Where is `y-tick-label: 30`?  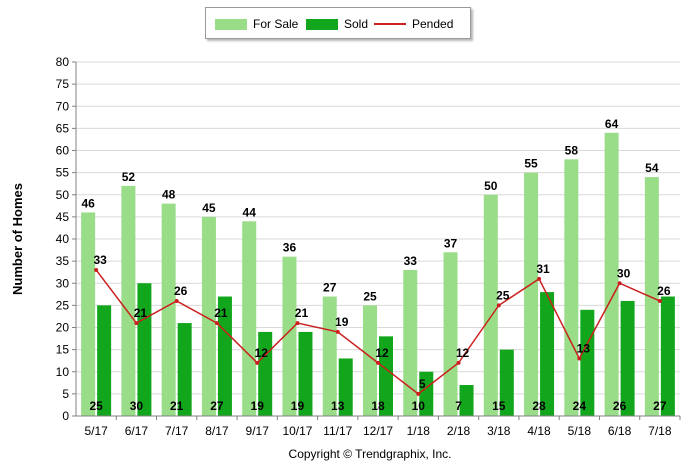 y-tick-label: 30 is located at coordinates (63, 283).